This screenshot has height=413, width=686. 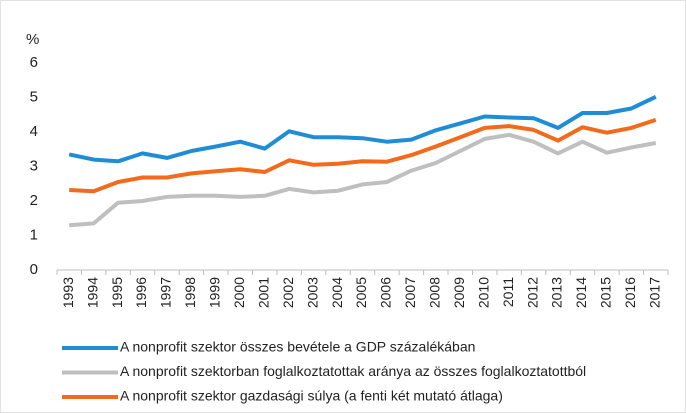 What do you see at coordinates (312, 292) in the screenshot?
I see `x-tick-label: 2003` at bounding box center [312, 292].